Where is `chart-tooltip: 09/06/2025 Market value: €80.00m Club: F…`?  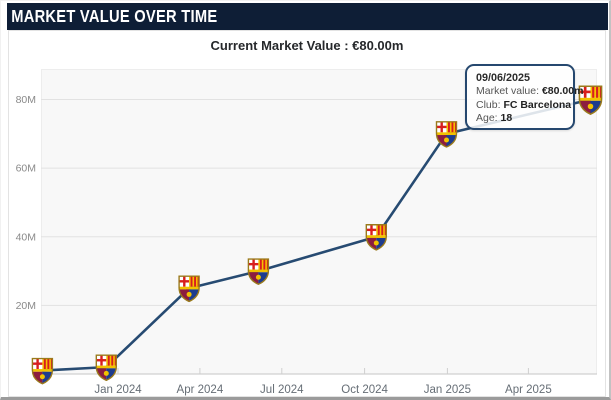 chart-tooltip: 09/06/2025 Market value: €80.00m Club: F… is located at coordinates (524, 97).